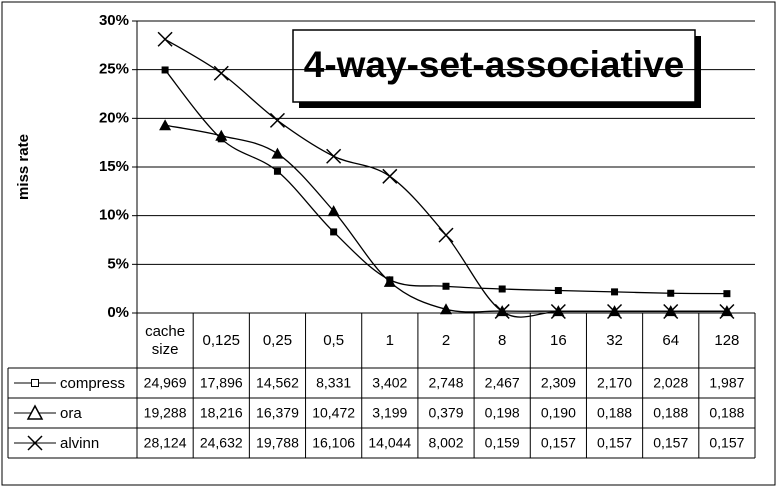 The height and width of the screenshot is (493, 783). What do you see at coordinates (277, 413) in the screenshot?
I see `table-value: 16,379` at bounding box center [277, 413].